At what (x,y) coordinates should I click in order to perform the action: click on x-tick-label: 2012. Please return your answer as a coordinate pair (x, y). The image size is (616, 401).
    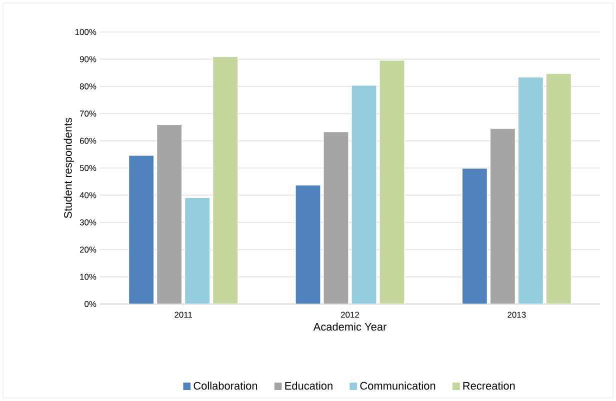
    Looking at the image, I should click on (350, 315).